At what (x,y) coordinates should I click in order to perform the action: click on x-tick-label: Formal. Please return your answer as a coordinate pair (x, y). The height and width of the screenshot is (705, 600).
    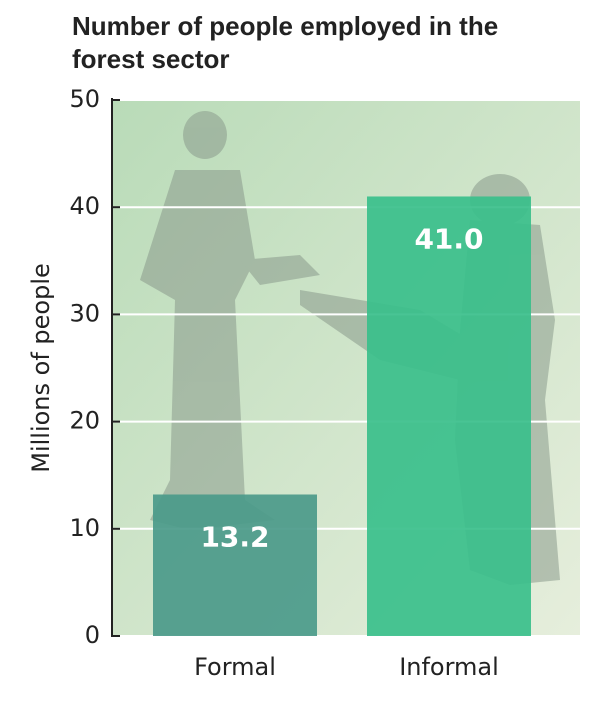
    Looking at the image, I should click on (235, 667).